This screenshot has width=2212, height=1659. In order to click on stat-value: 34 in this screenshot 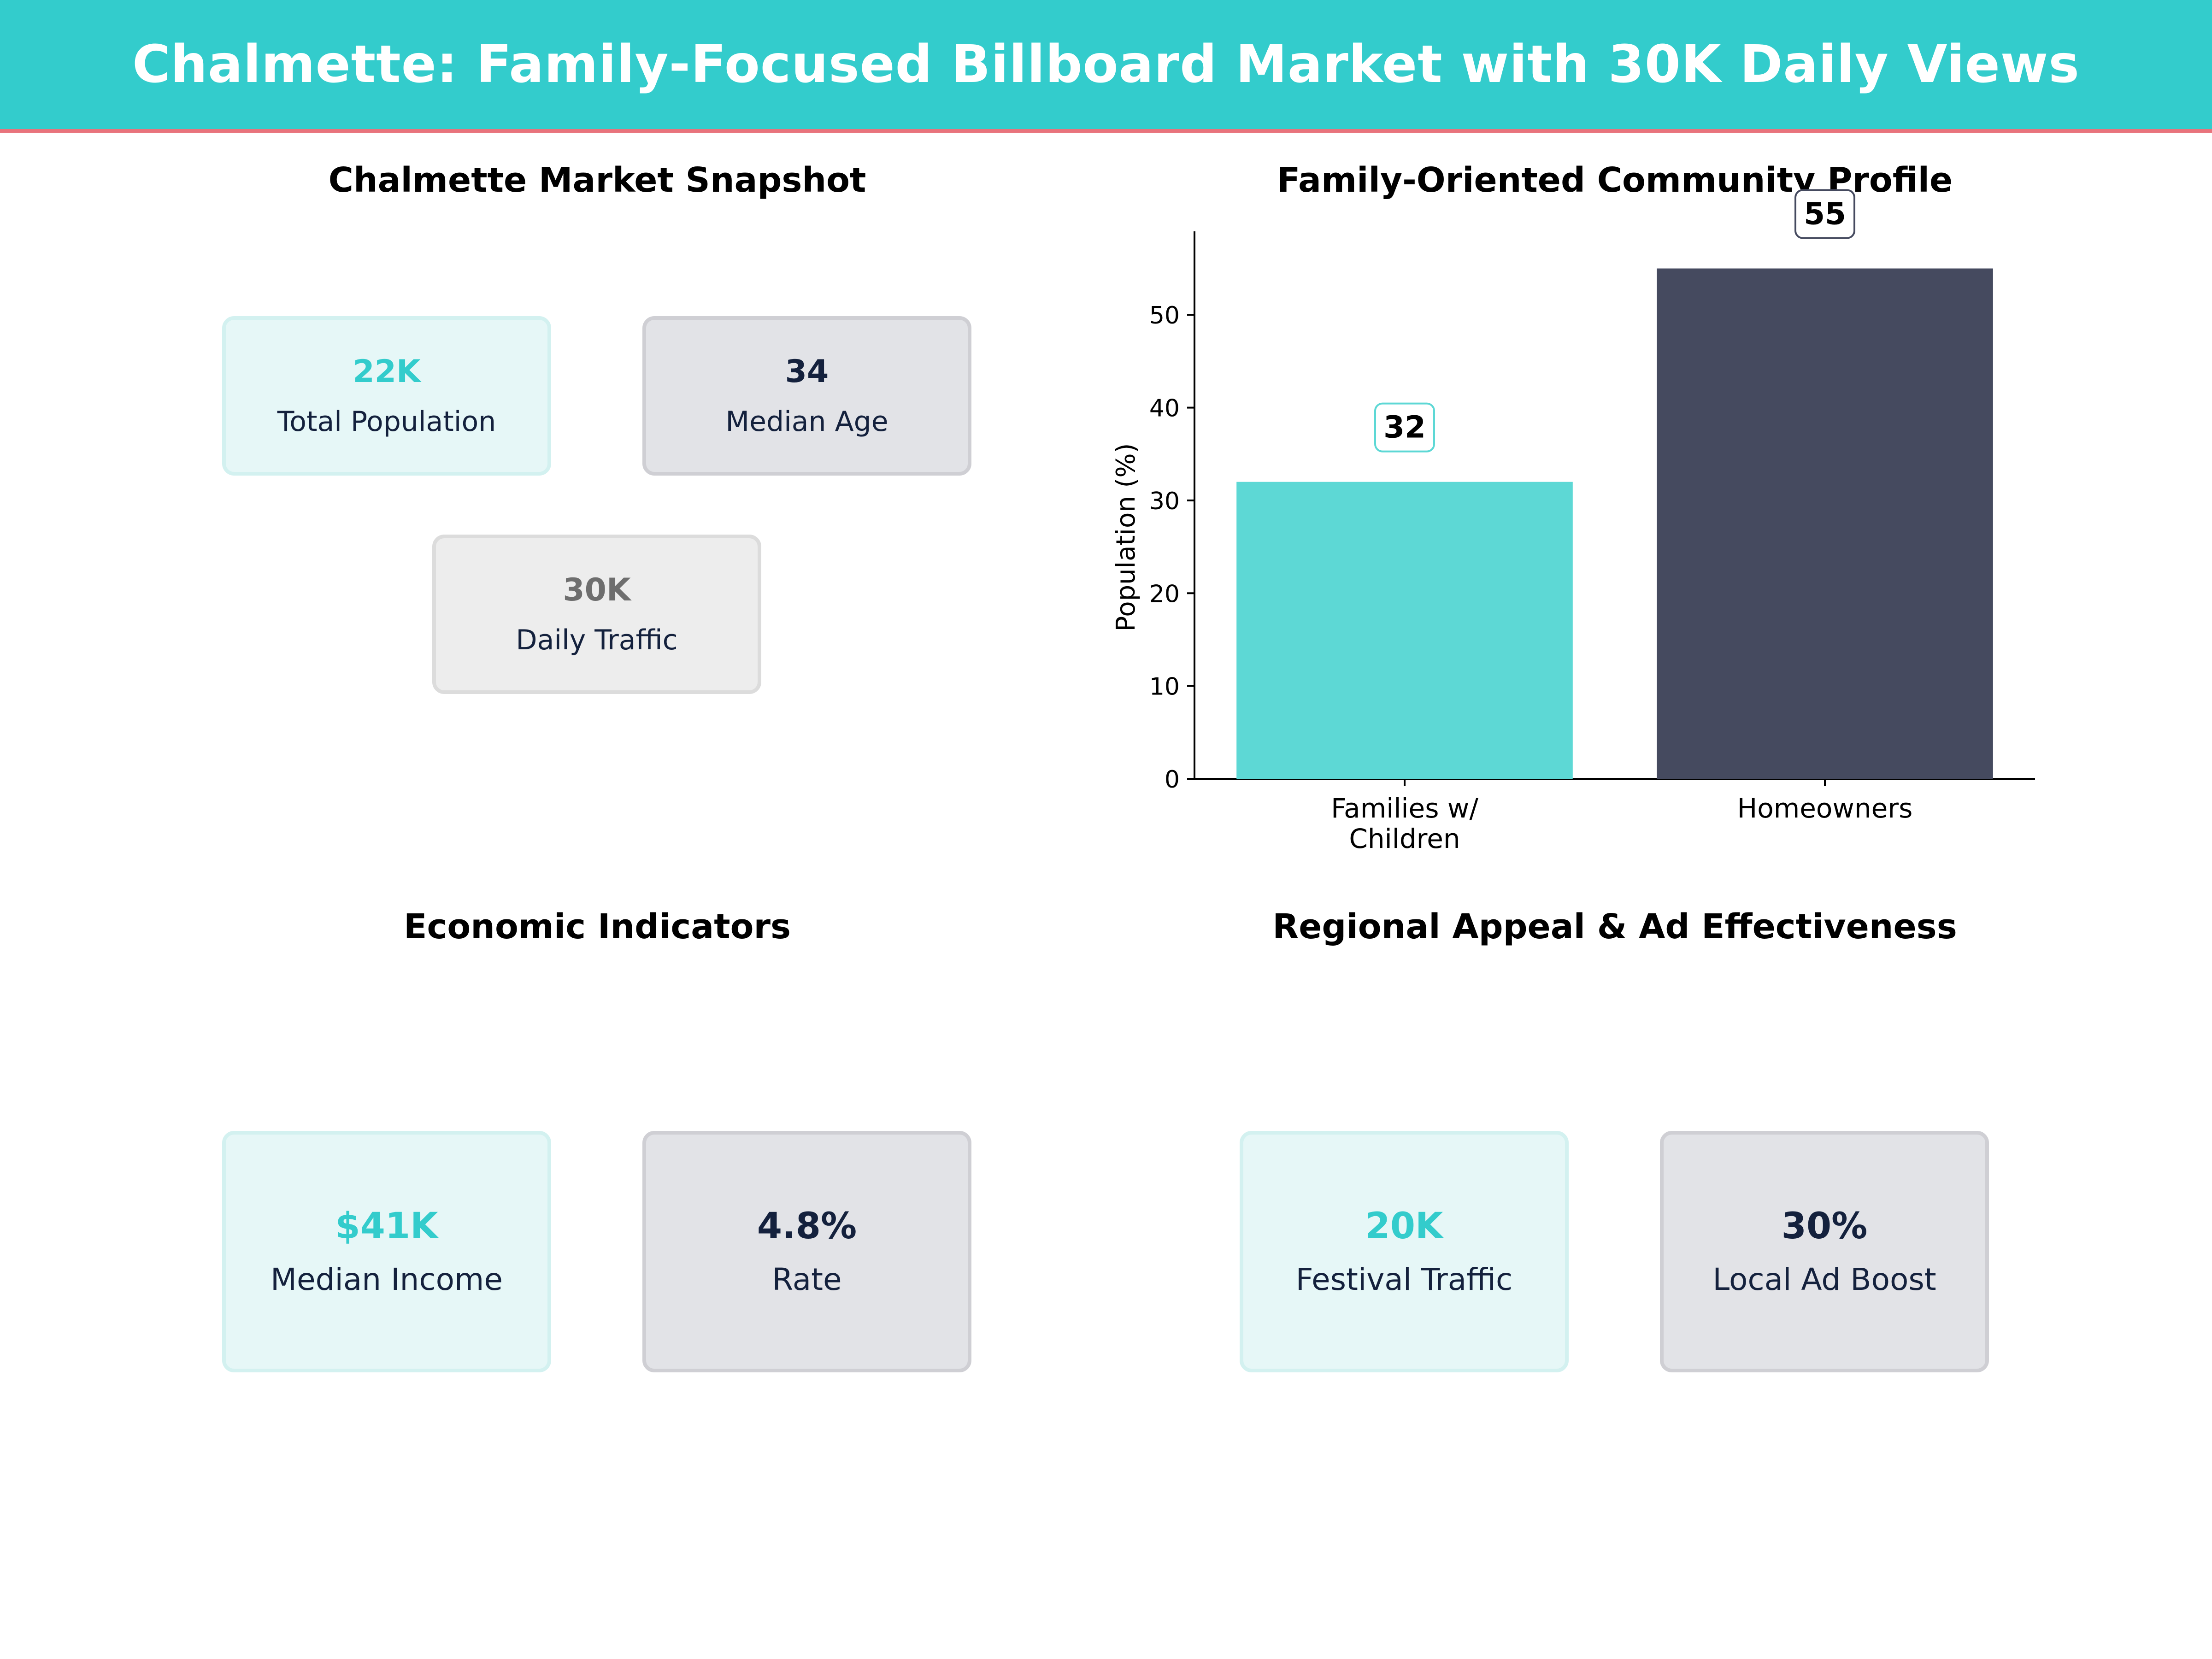, I will do `click(807, 371)`.